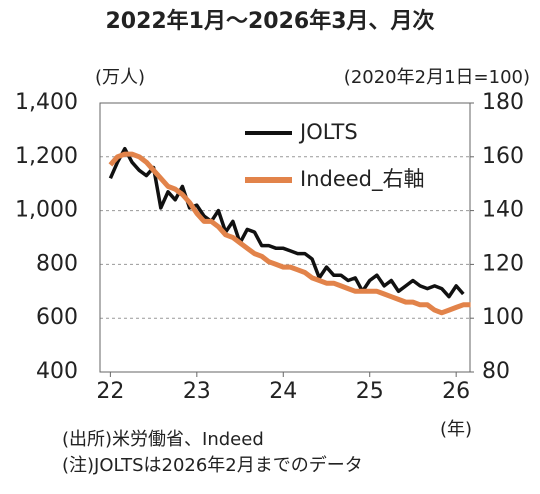  Describe the element at coordinates (57, 371) in the screenshot. I see `y-tick-label: 400` at that location.